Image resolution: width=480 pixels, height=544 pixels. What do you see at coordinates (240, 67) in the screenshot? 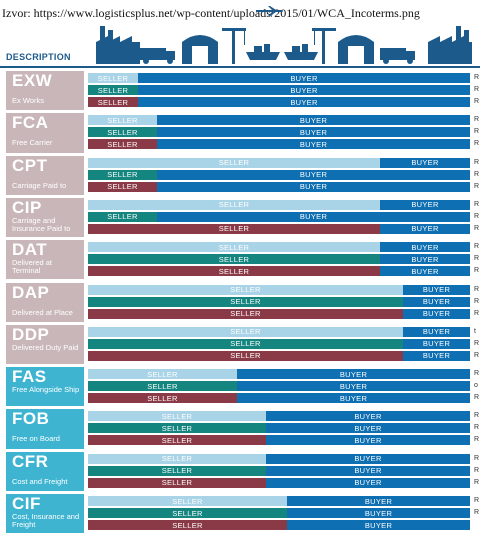
I see `header-divider` at bounding box center [240, 67].